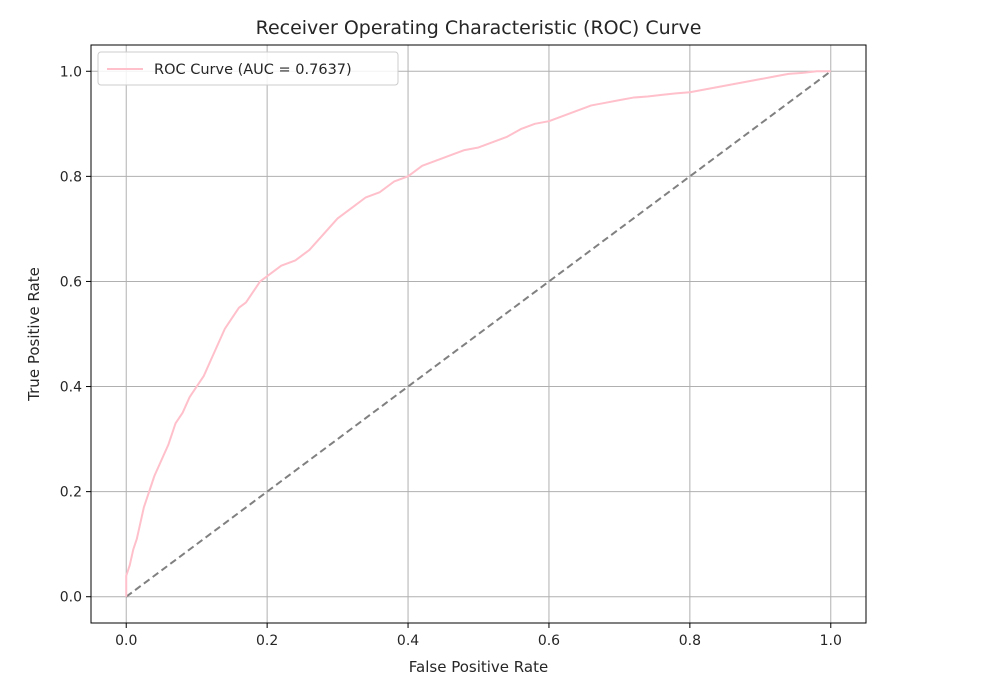  Describe the element at coordinates (267, 641) in the screenshot. I see `x-tick-label: 0.2` at that location.